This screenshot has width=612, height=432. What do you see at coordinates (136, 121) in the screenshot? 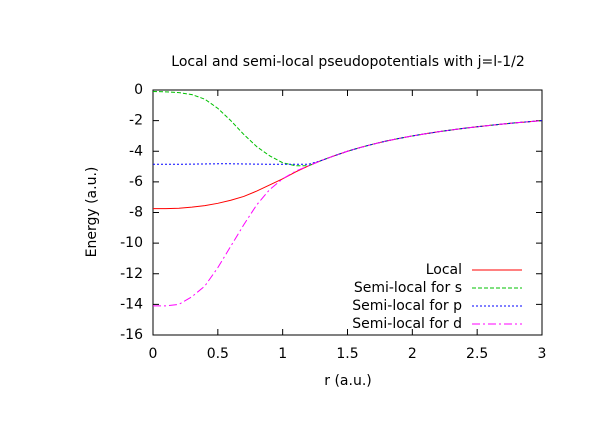
I see `y-tick-label: -2` at bounding box center [136, 121].